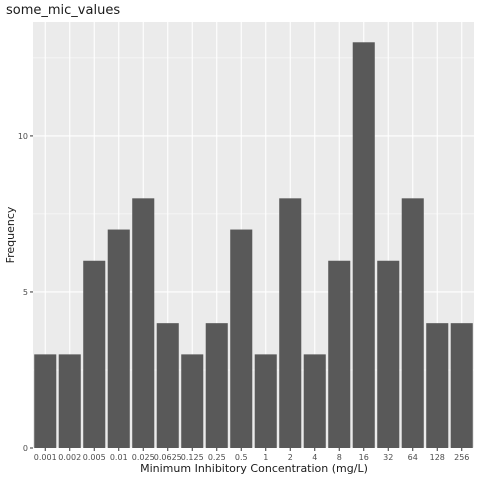 The image size is (480, 480). What do you see at coordinates (94, 457) in the screenshot?
I see `x-tick-label: 0.005` at bounding box center [94, 457].